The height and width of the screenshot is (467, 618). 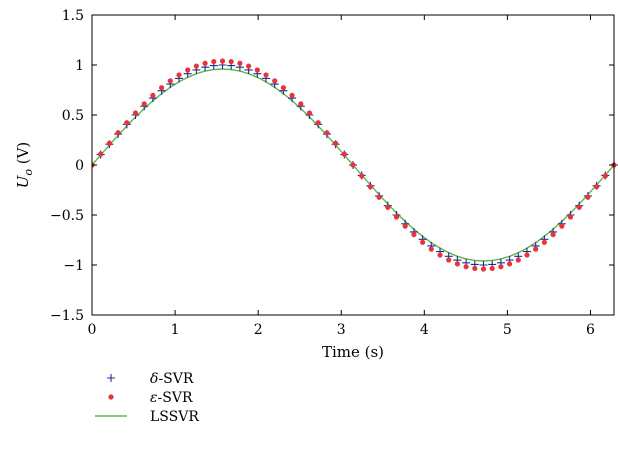 What do you see at coordinates (79, 66) in the screenshot?
I see `y-tick-label: 1` at bounding box center [79, 66].